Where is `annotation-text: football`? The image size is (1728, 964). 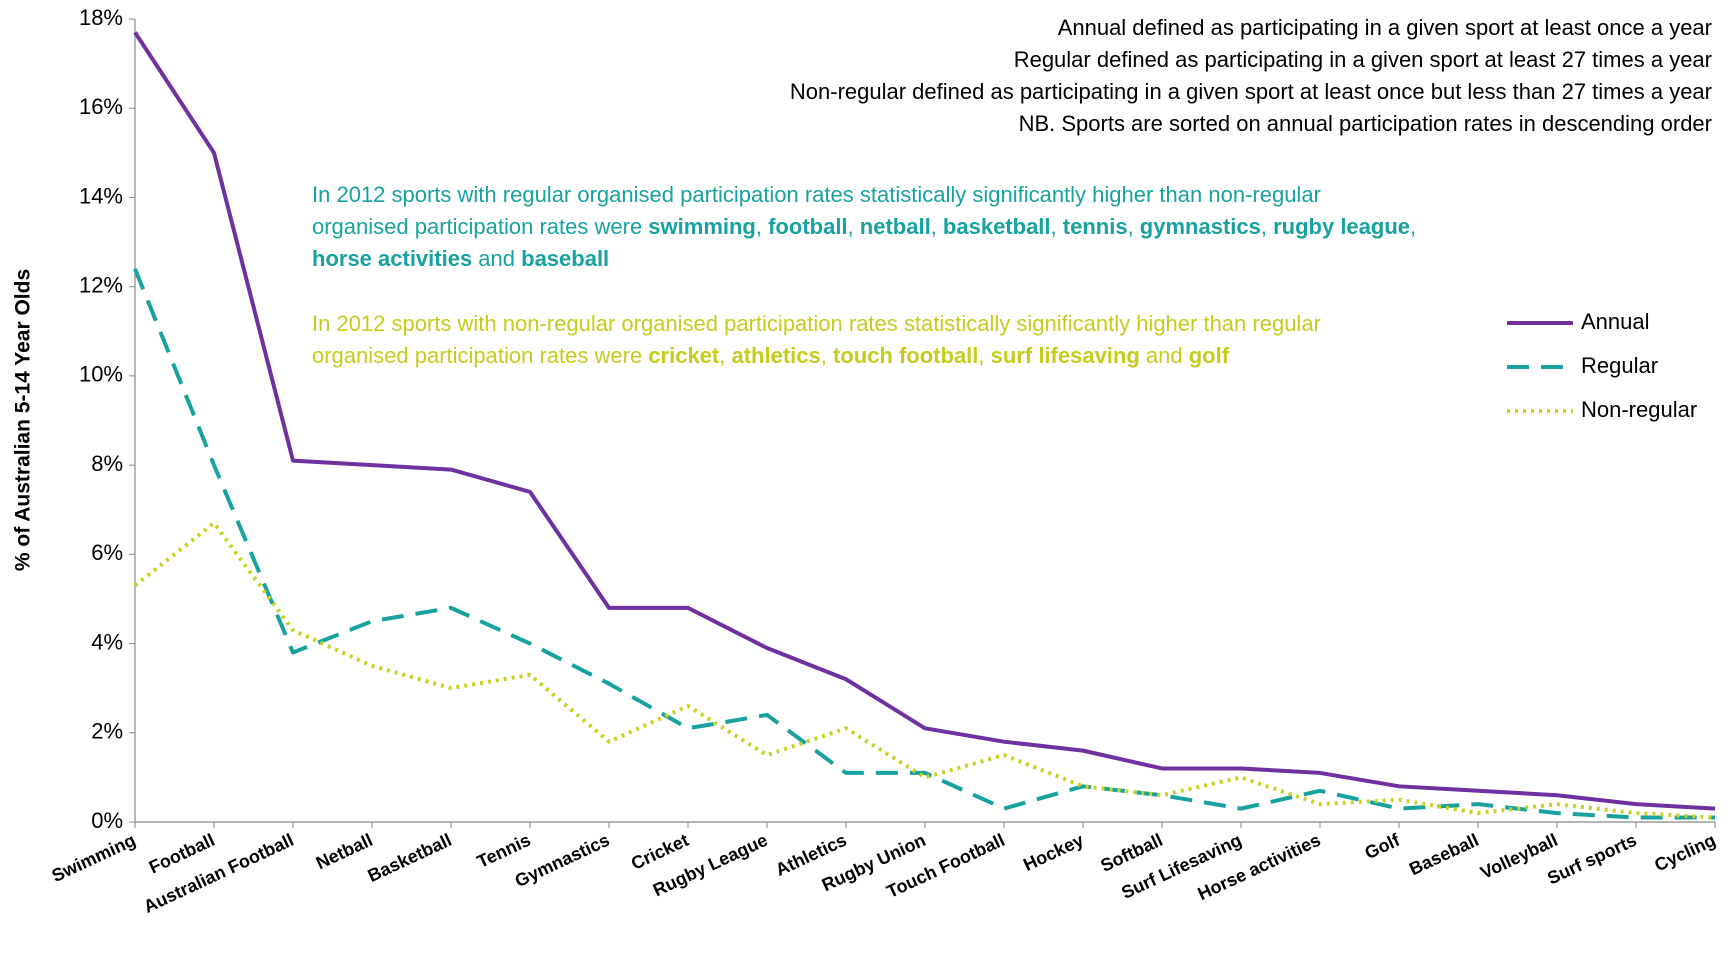
annotation-text: football is located at coordinates (808, 226).